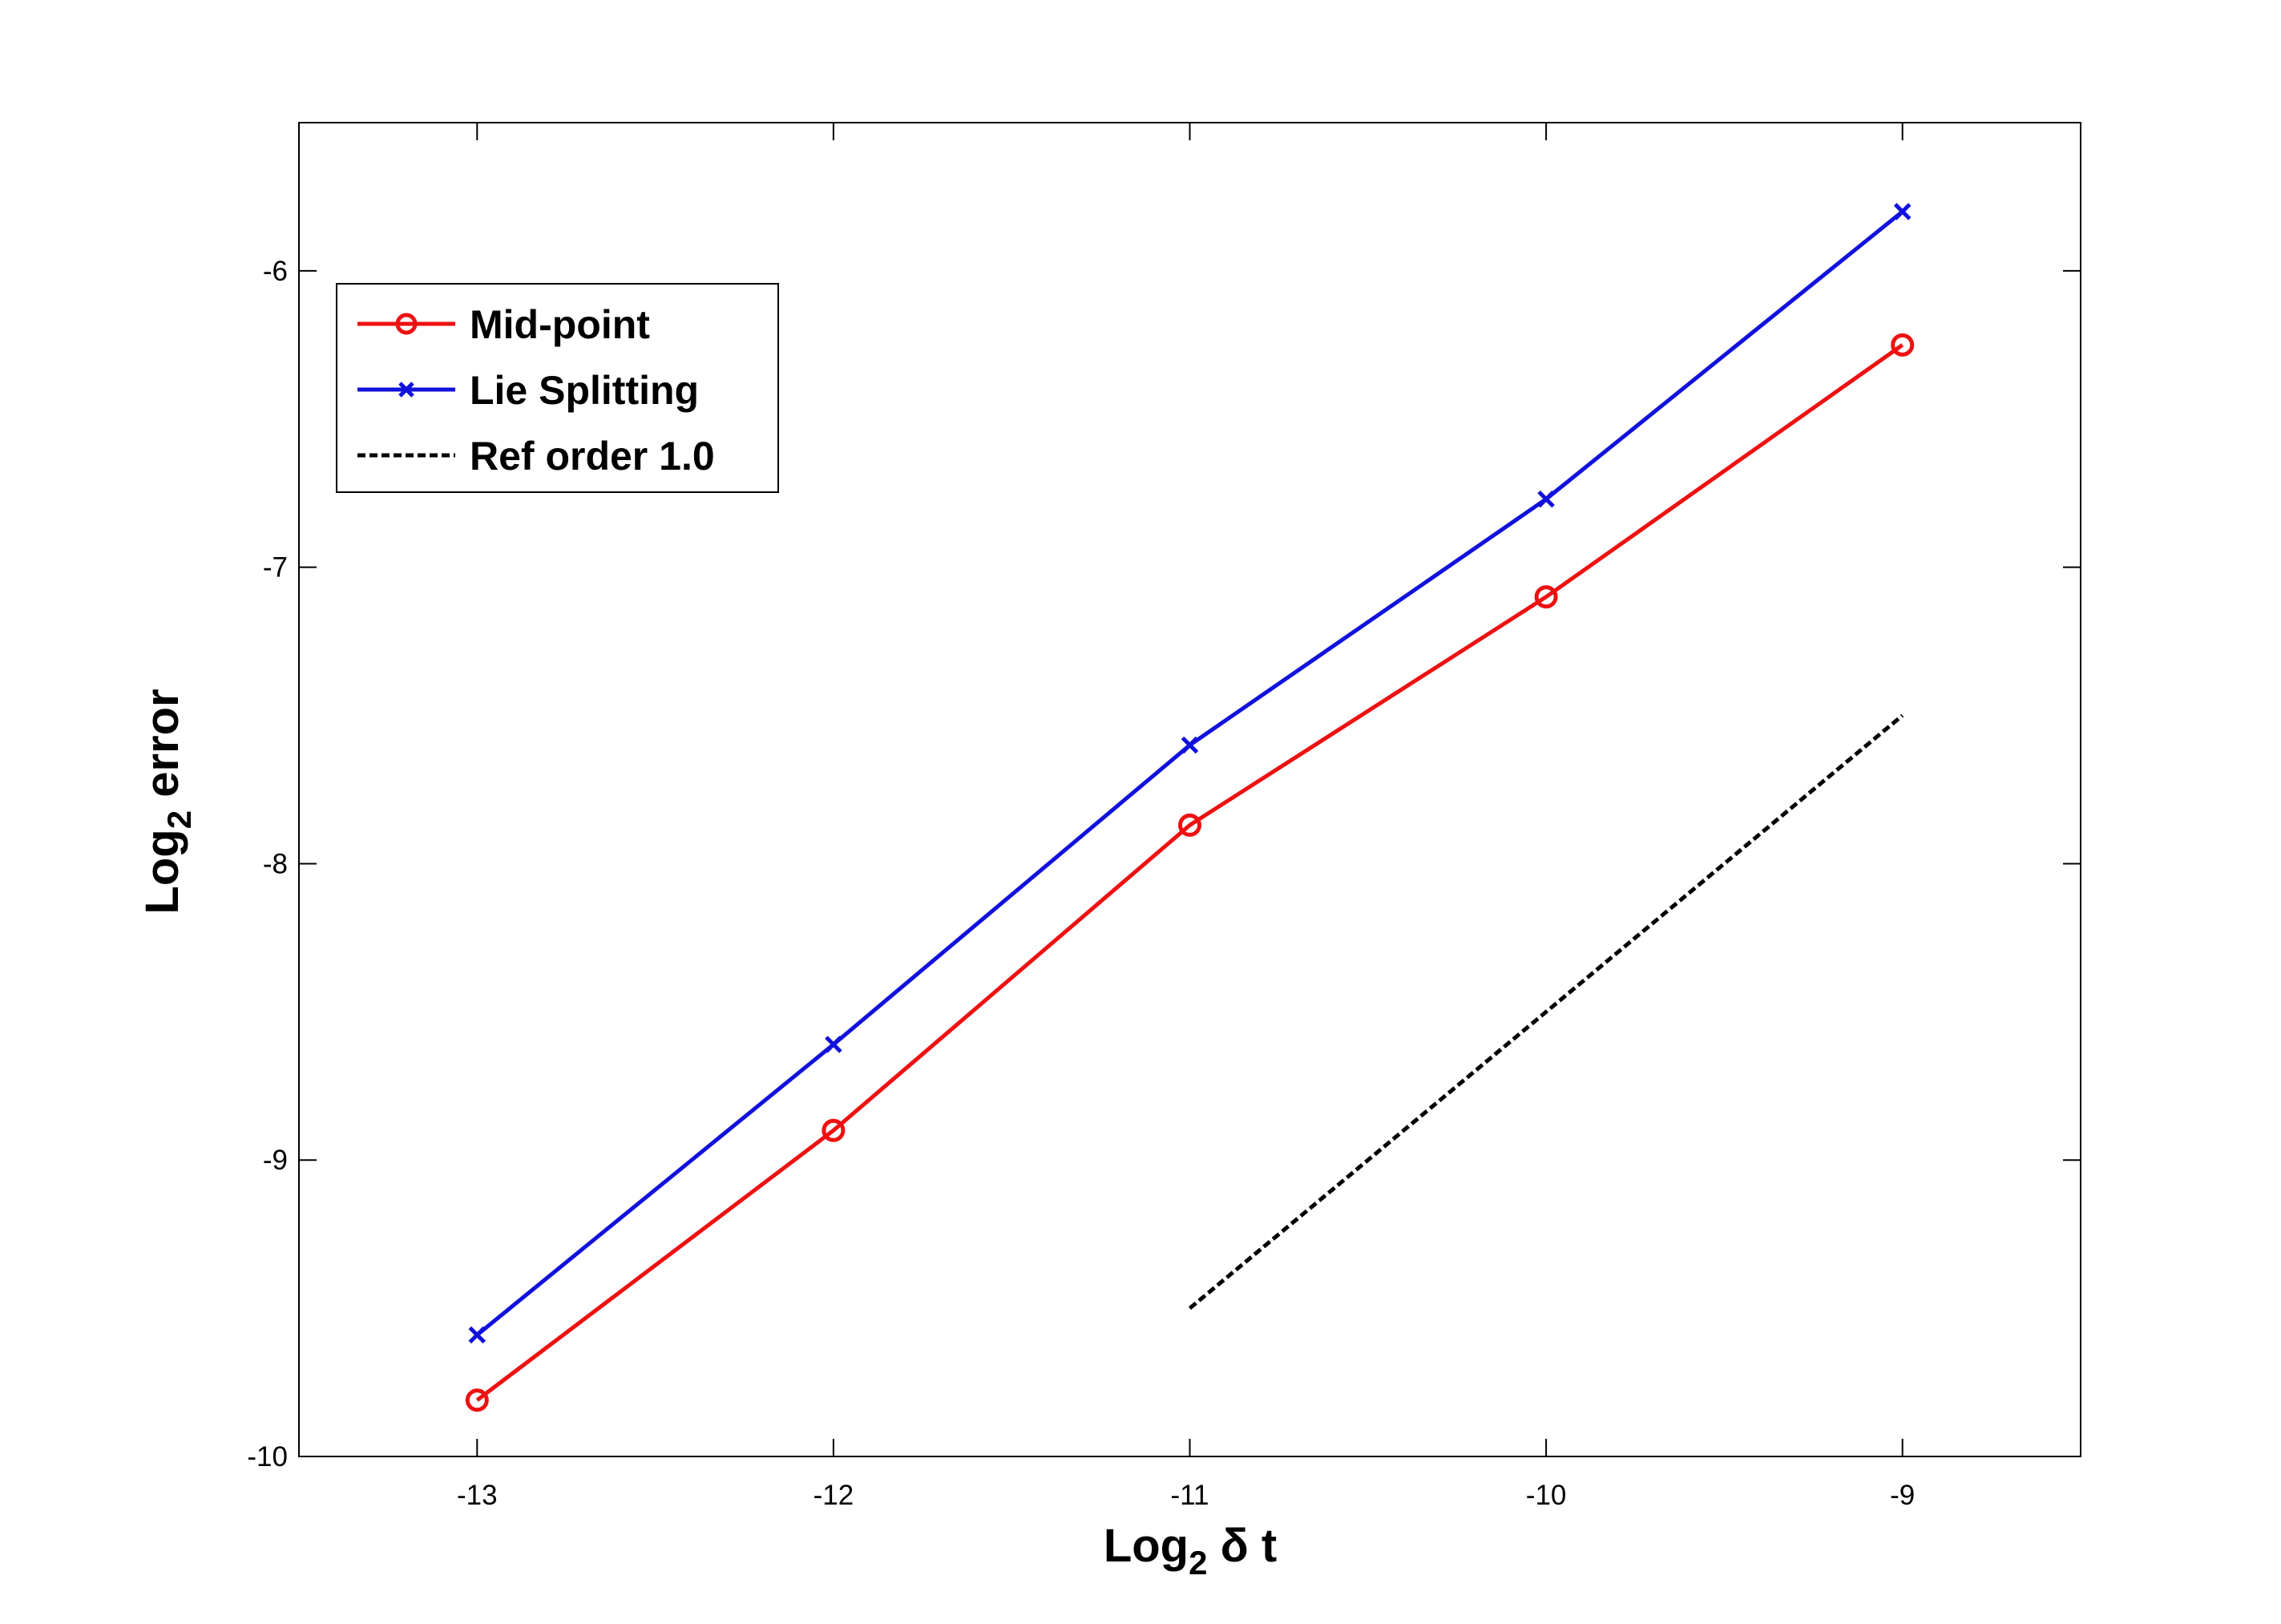 Image resolution: width=2281 pixels, height=1624 pixels. I want to click on x-tick-label: -9, so click(1903, 1495).